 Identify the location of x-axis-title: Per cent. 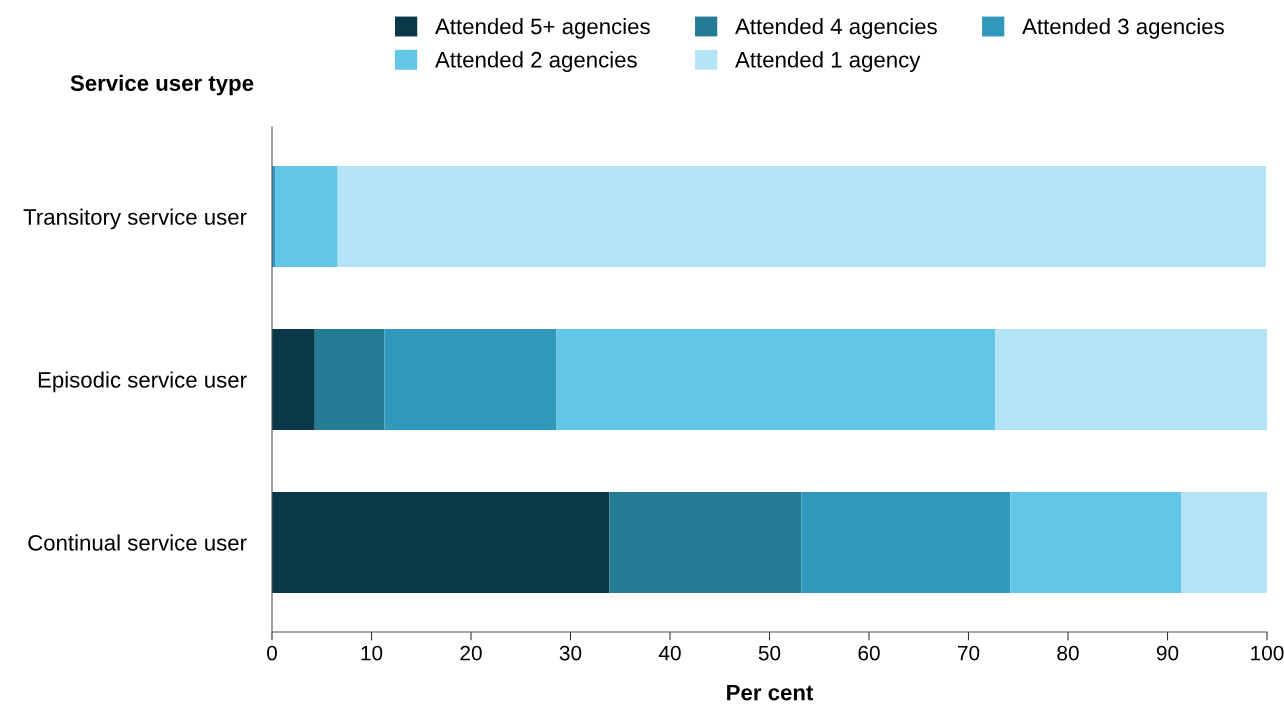
(770, 692).